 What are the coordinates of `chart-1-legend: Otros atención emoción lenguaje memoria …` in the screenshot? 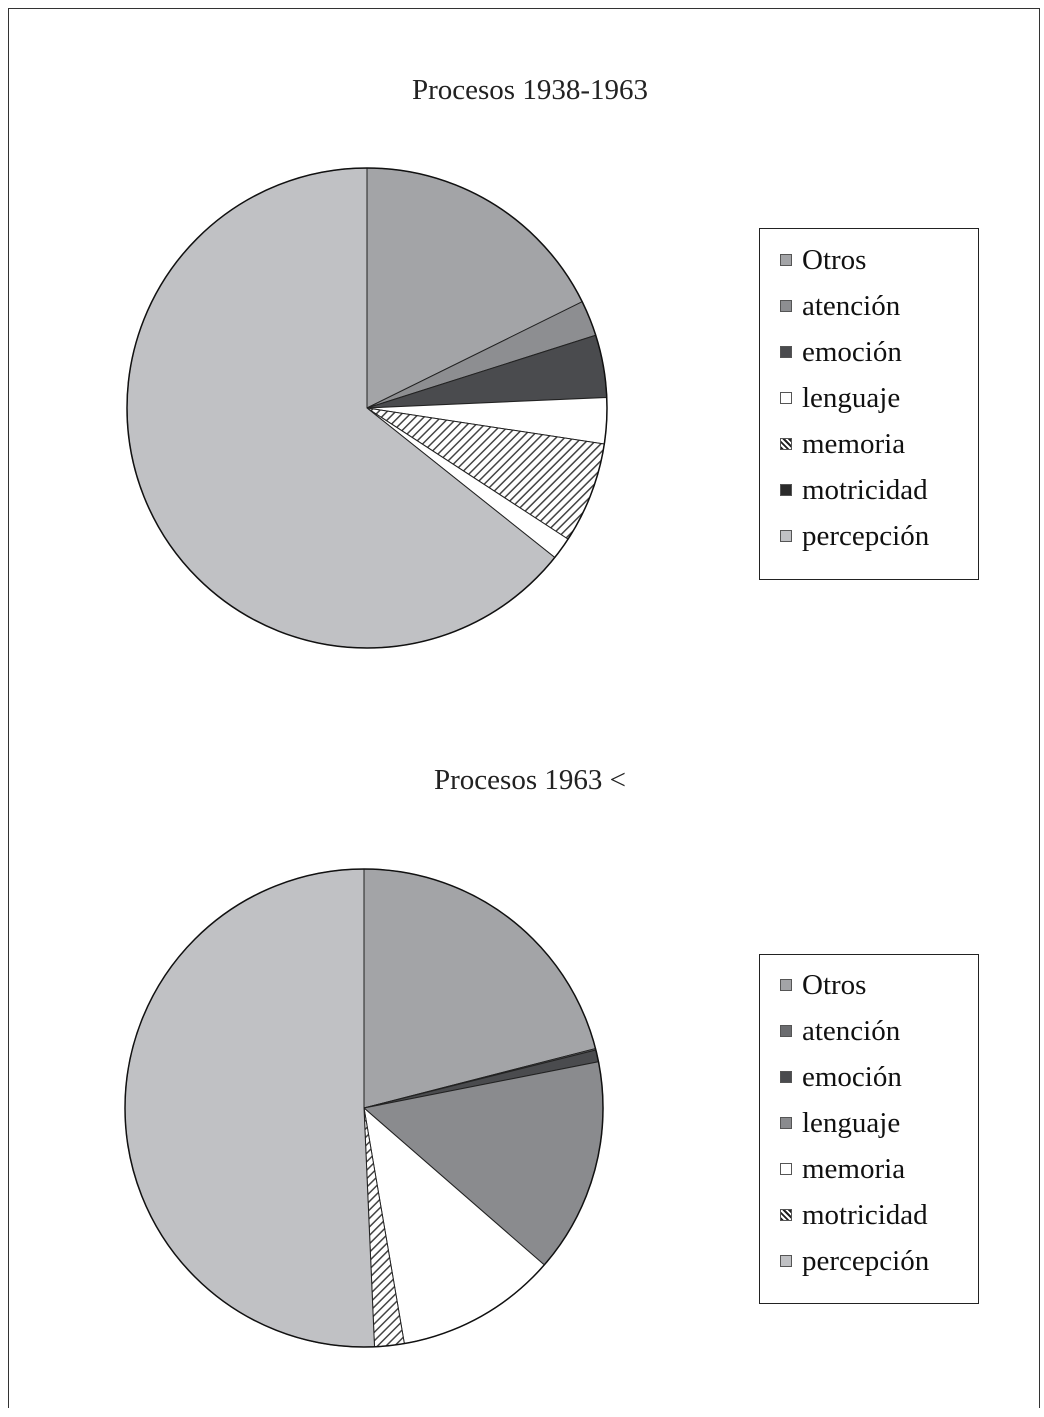 It's located at (869, 404).